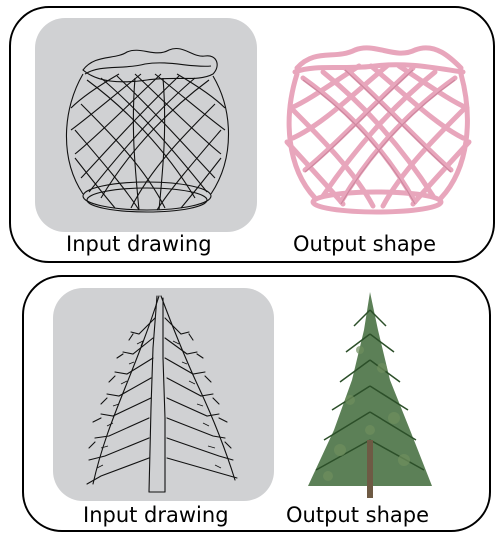  What do you see at coordinates (156, 515) in the screenshot?
I see `tree-input-caption: Input drawing` at bounding box center [156, 515].